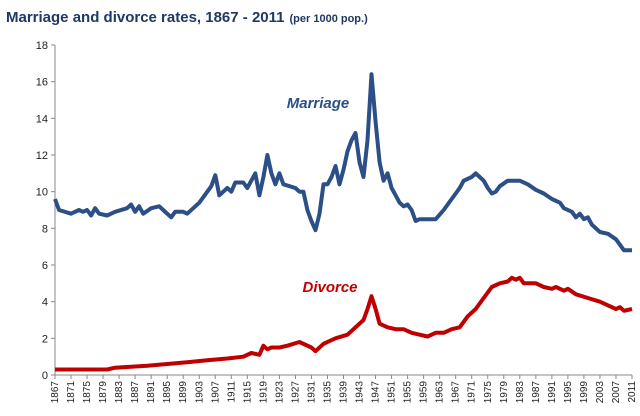 The height and width of the screenshot is (416, 640). Describe the element at coordinates (360, 392) in the screenshot. I see `x-tick-label: 1943` at that location.